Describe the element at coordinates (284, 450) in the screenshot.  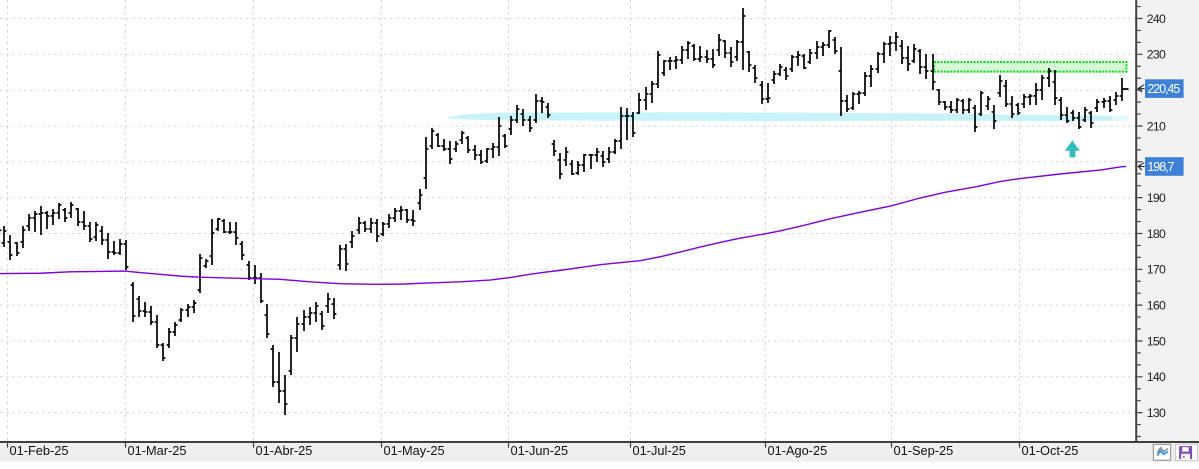
I see `svg-text: 01-Abr-25` at that location.